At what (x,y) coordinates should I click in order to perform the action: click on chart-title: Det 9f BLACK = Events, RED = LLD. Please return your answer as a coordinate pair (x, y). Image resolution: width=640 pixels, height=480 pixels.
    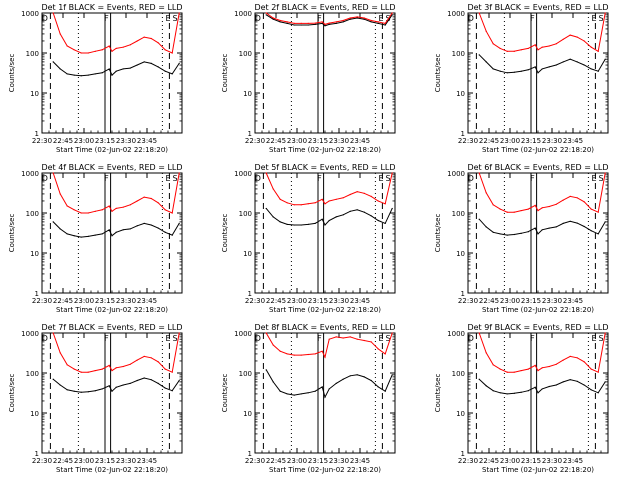
    Looking at the image, I should click on (537, 327).